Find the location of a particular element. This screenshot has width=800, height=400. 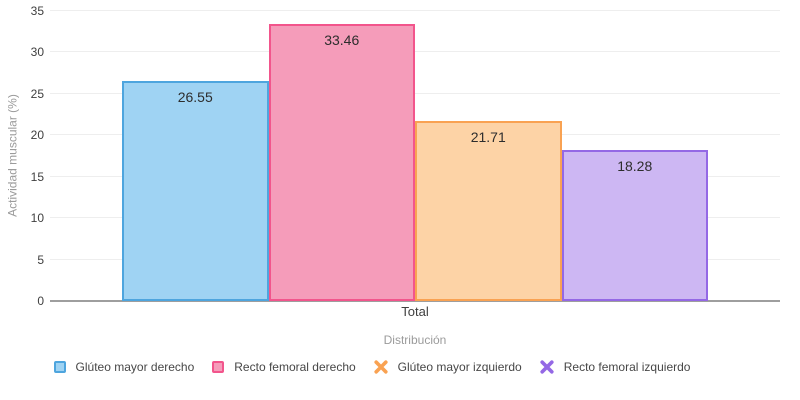

legend-item-recto-femoral-derecho: Recto femoral derecho is located at coordinates (284, 367).